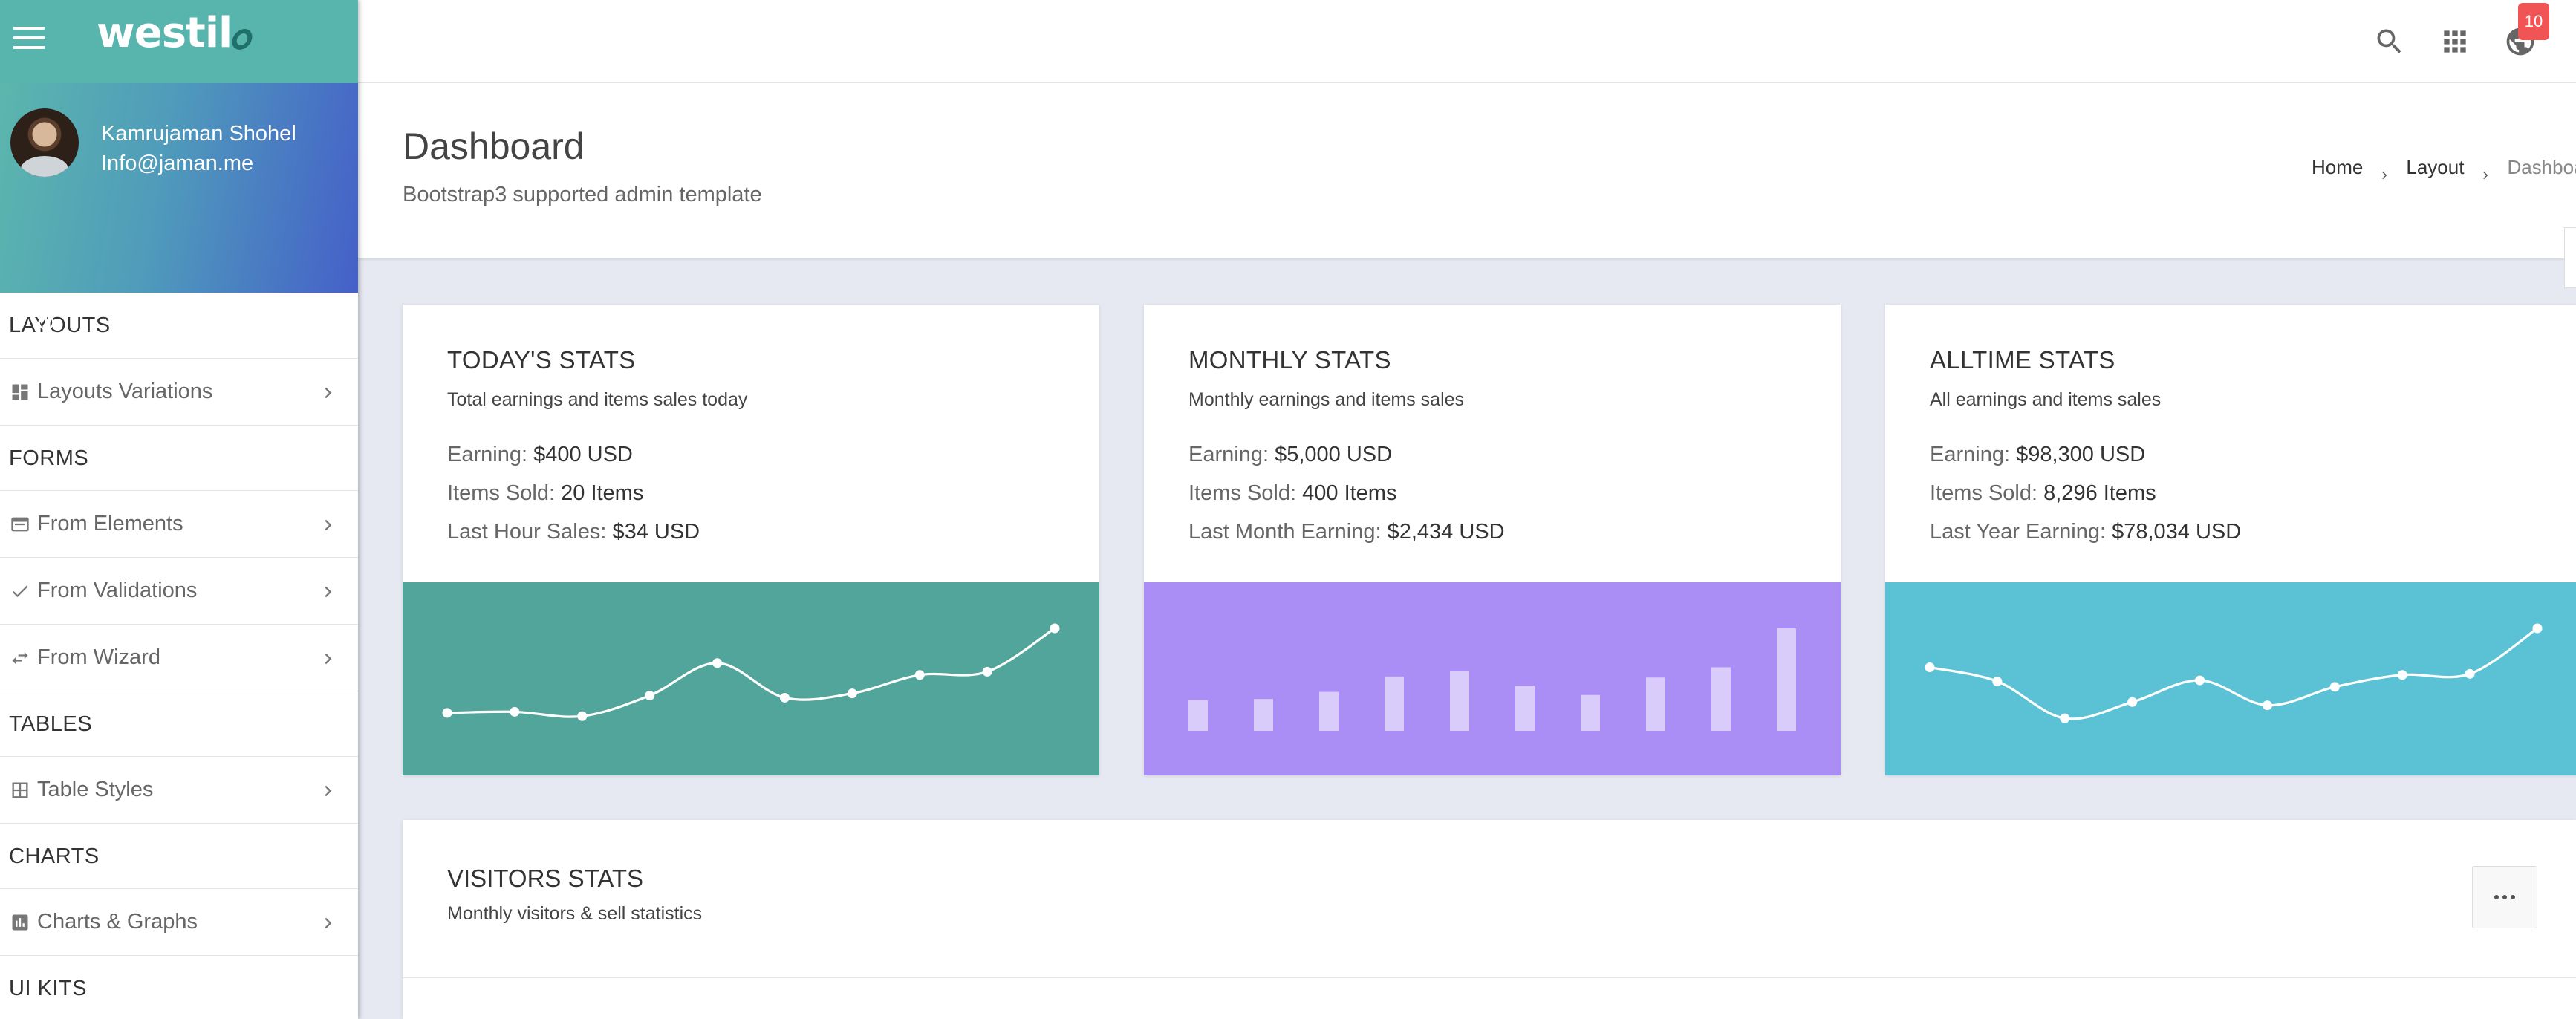 This screenshot has height=1019, width=2576. Describe the element at coordinates (2520, 41) in the screenshot. I see `globe-notification-icon` at that location.